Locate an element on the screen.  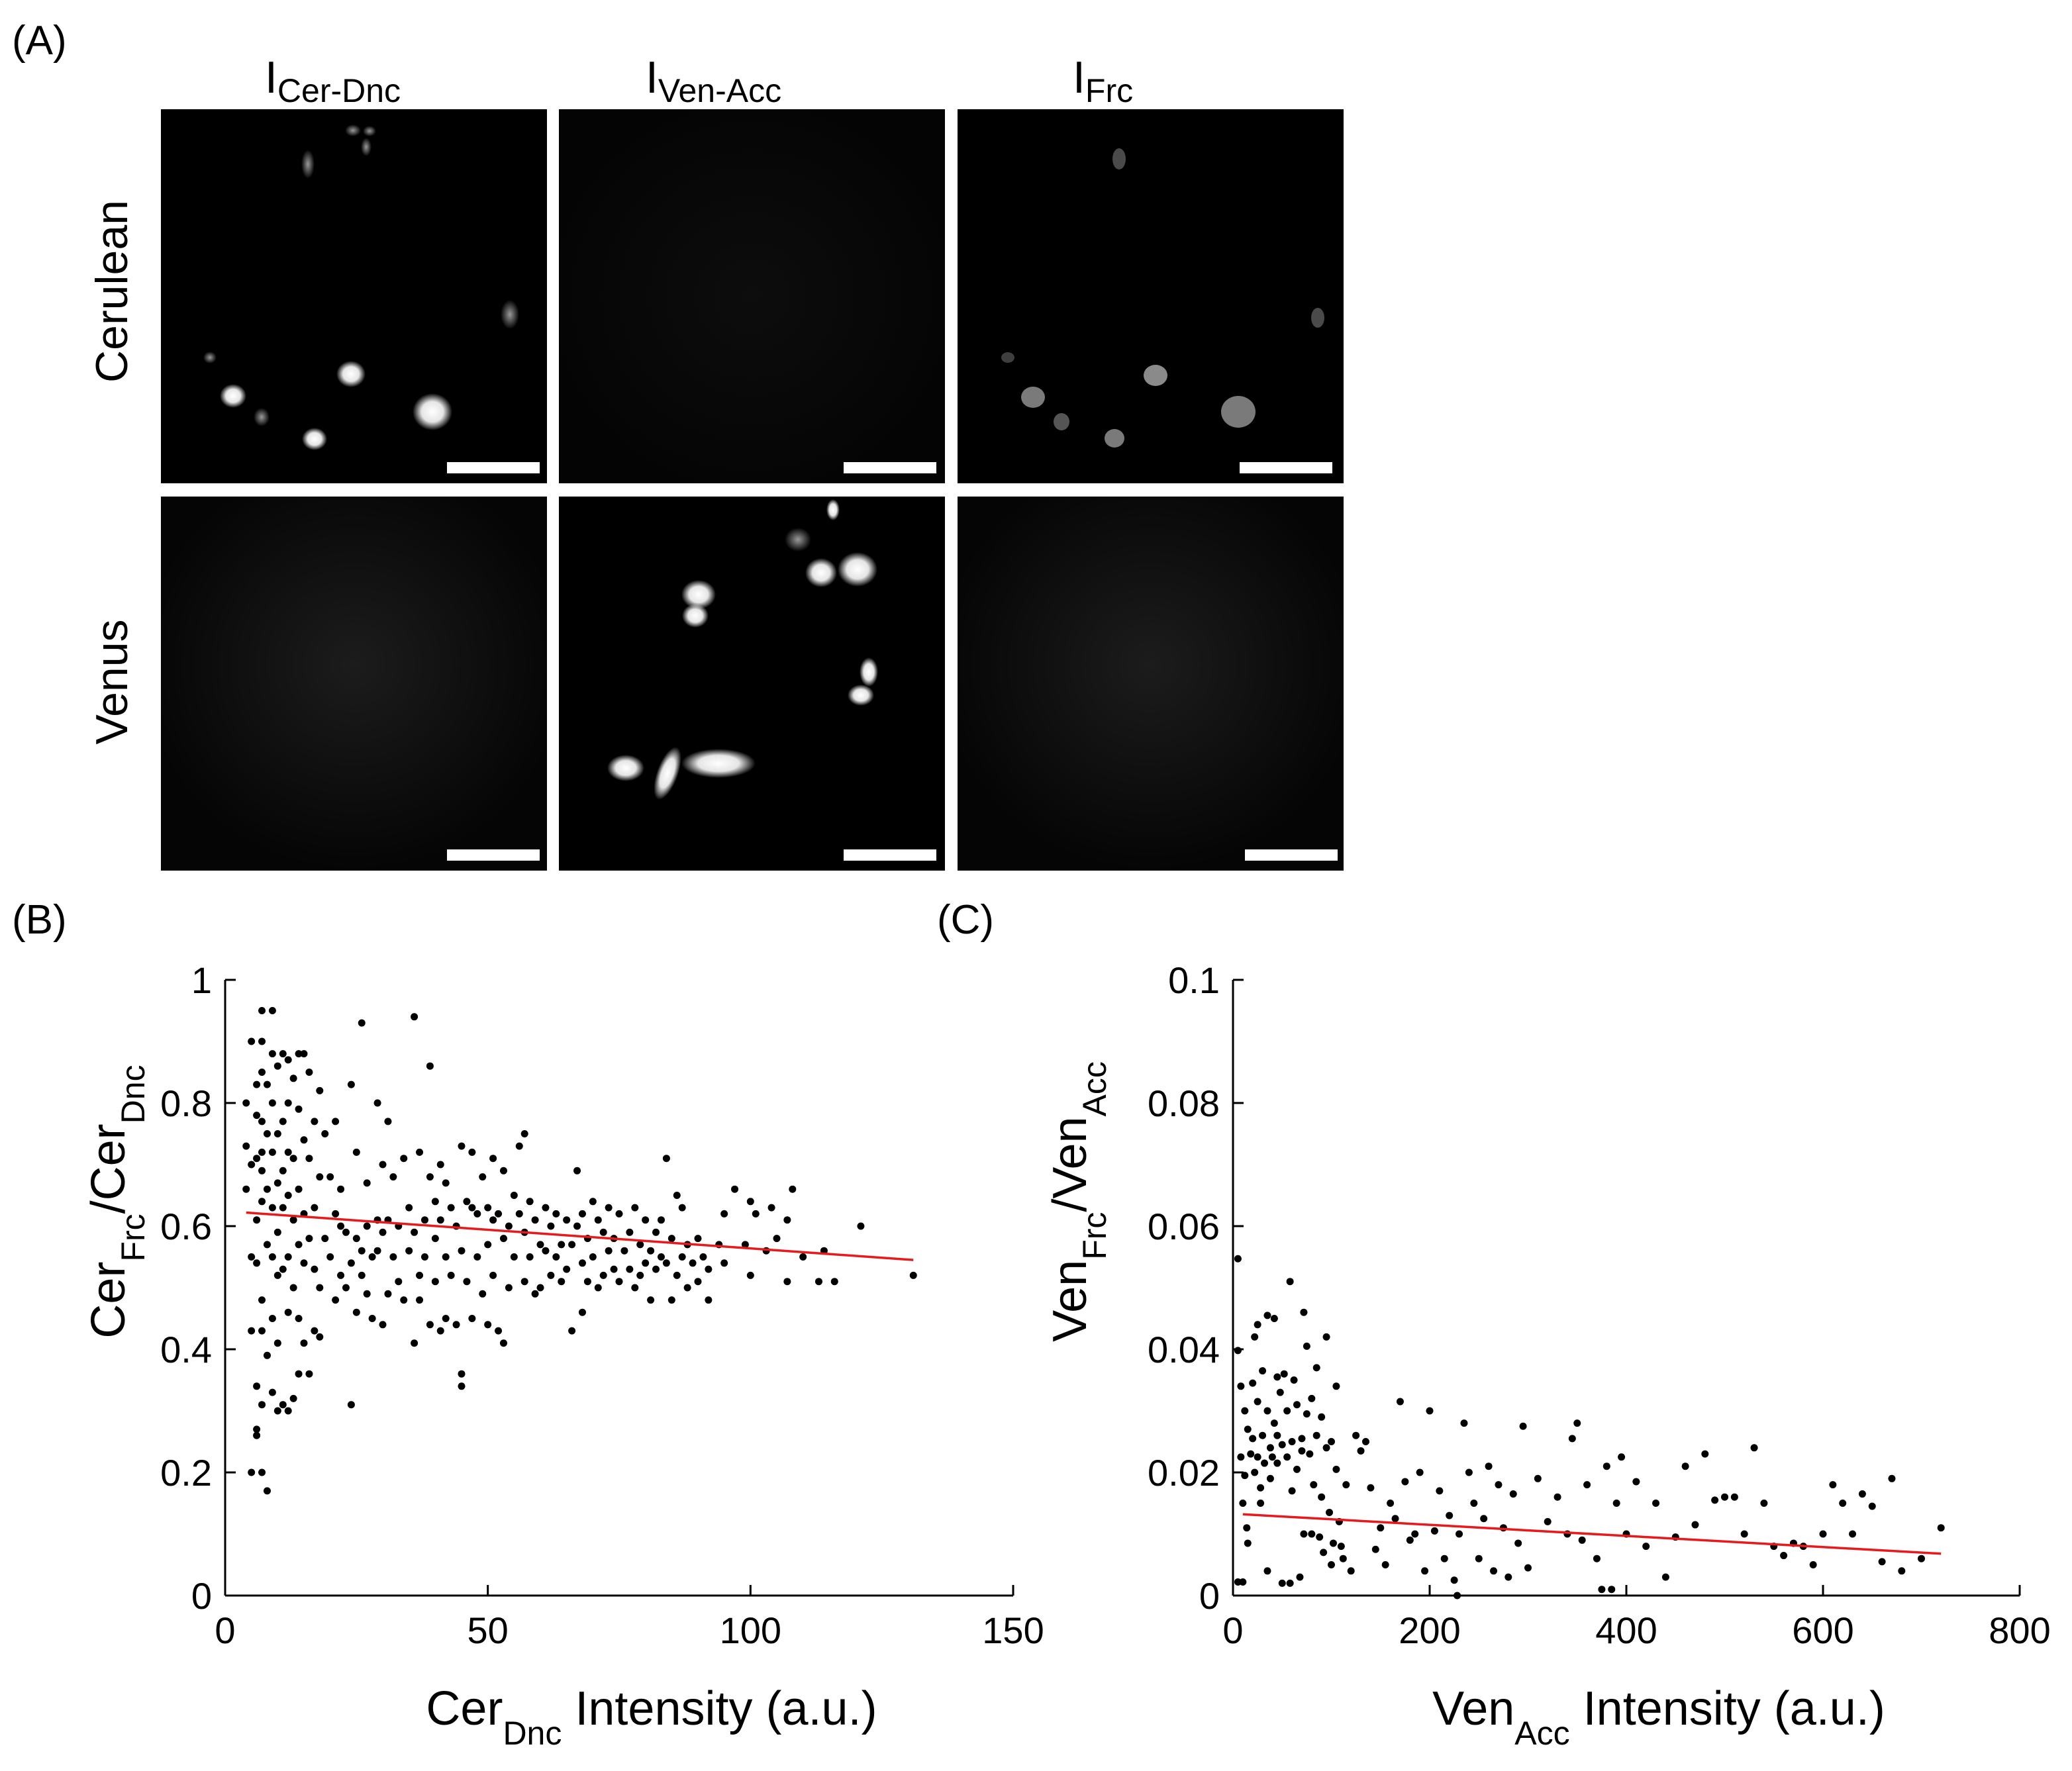
image-venus-cer-dnc is located at coordinates (354, 684).